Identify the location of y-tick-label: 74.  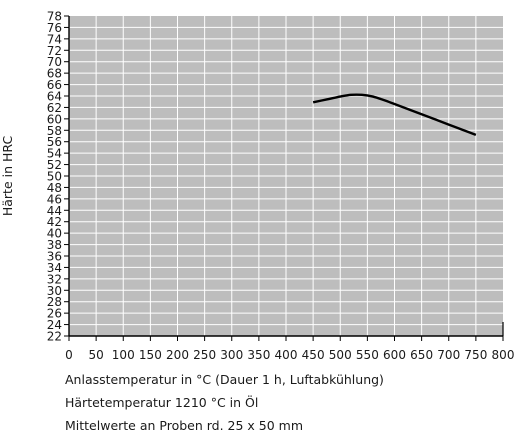
(54, 39).